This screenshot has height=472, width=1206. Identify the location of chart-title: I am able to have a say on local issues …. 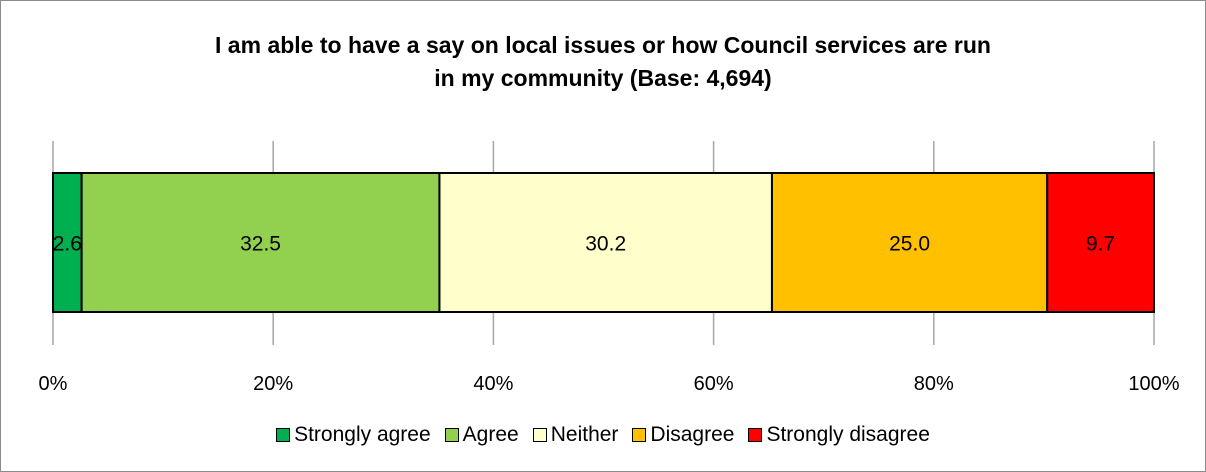
(603, 62).